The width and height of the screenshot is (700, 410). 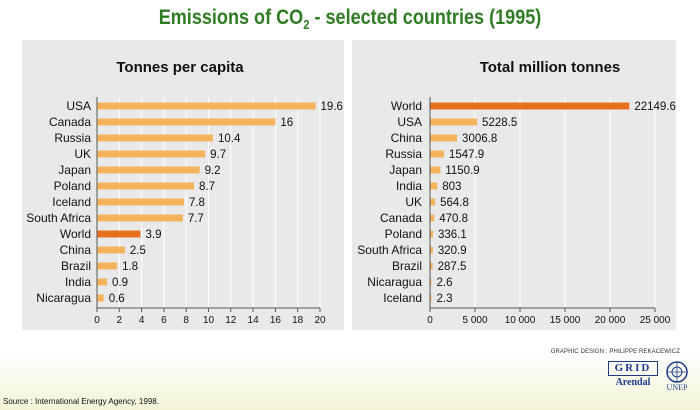 What do you see at coordinates (117, 299) in the screenshot?
I see `per-capita-value-label: 0.6` at bounding box center [117, 299].